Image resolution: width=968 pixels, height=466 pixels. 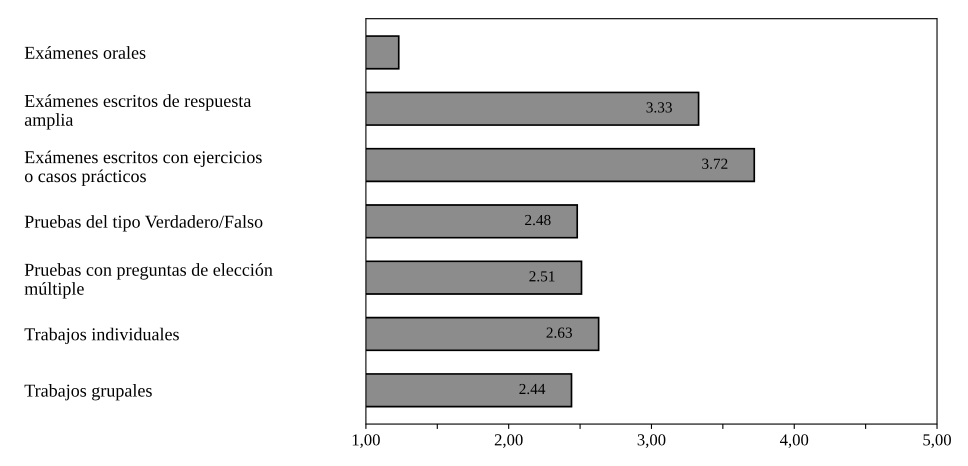 I want to click on y-tick-label: Exámenes orales, so click(x=85, y=52).